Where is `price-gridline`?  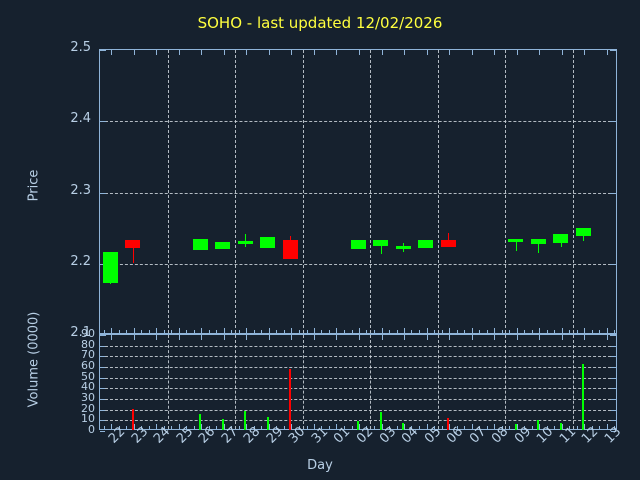 price-gridline is located at coordinates (358, 264).